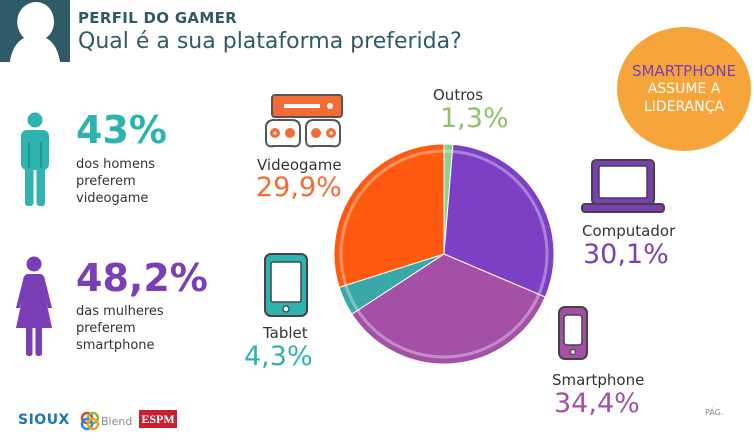 The width and height of the screenshot is (754, 440). What do you see at coordinates (598, 380) in the screenshot?
I see `label-smartphone-name: Smartphone` at bounding box center [598, 380].